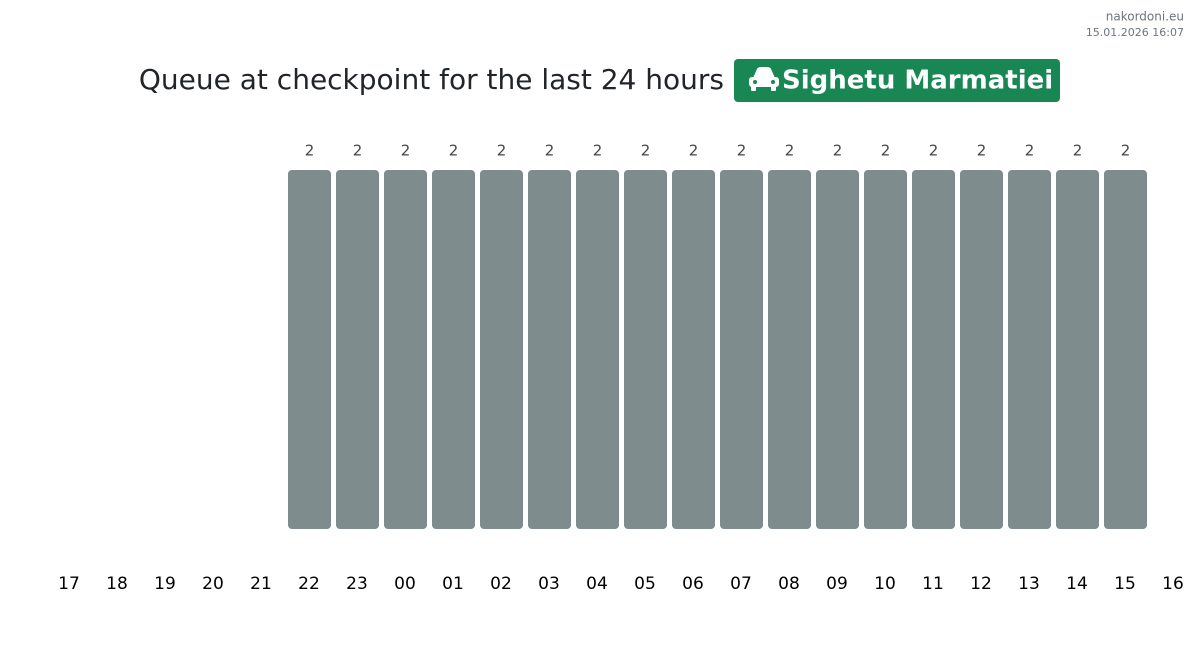 The height and width of the screenshot is (655, 1200). Describe the element at coordinates (1077, 584) in the screenshot. I see `x-tick-label: 14` at that location.